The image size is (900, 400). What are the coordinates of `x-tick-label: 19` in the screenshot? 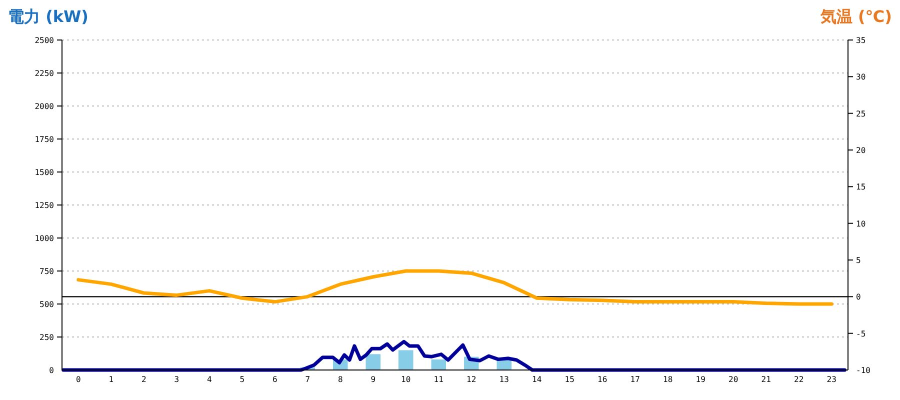 It's located at (701, 379).